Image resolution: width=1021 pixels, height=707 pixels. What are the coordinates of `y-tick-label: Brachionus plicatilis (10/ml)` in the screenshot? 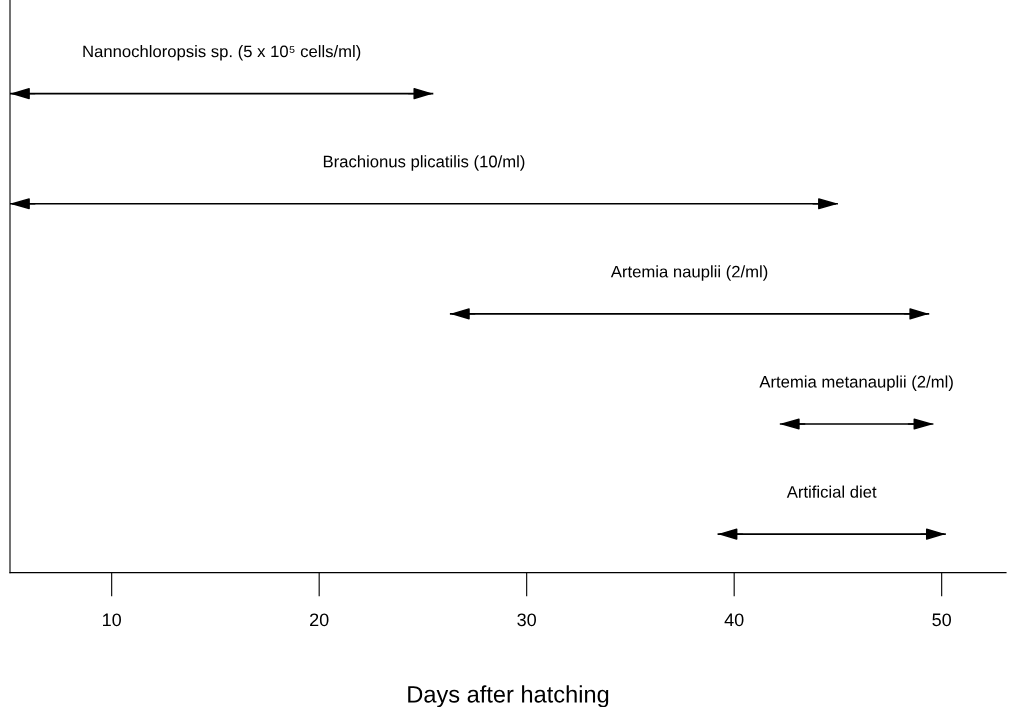 It's located at (424, 163).